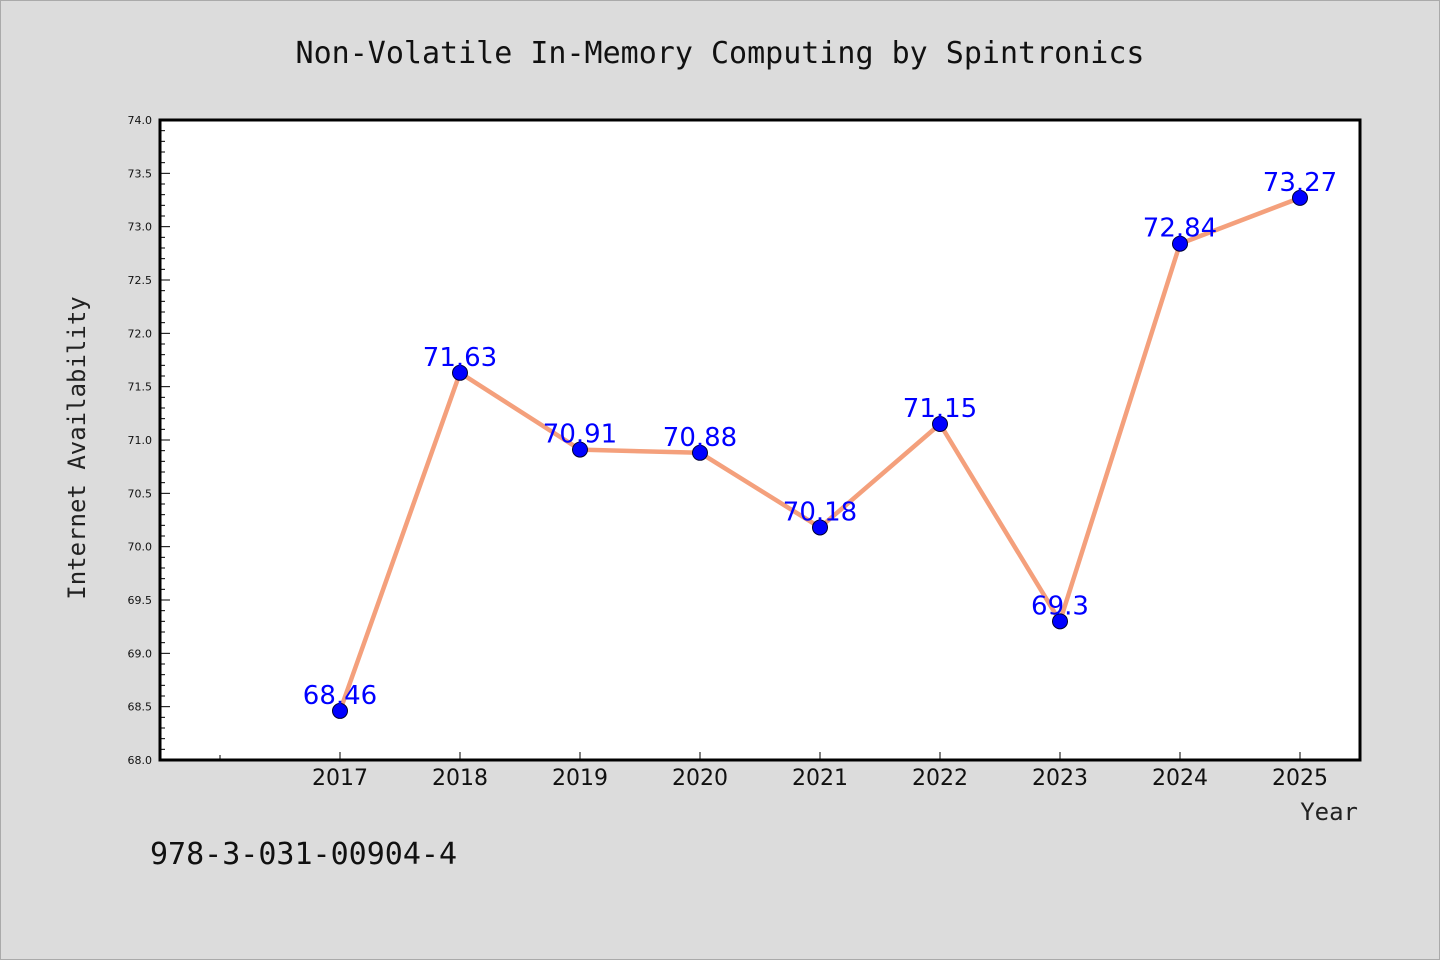  Describe the element at coordinates (140, 600) in the screenshot. I see `y-tick-label: 69.5` at that location.